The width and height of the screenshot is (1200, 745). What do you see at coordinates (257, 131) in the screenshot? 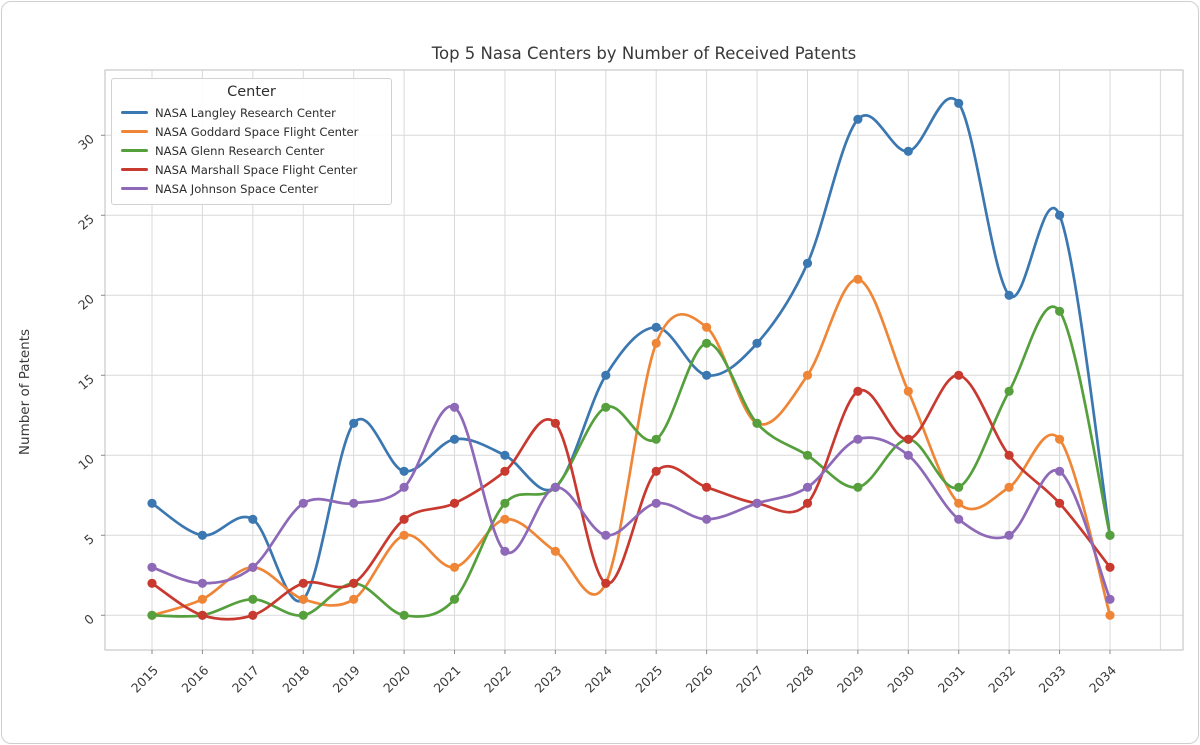
I see `legend-item-label: NASA Goddard Space Flight Center` at bounding box center [257, 131].